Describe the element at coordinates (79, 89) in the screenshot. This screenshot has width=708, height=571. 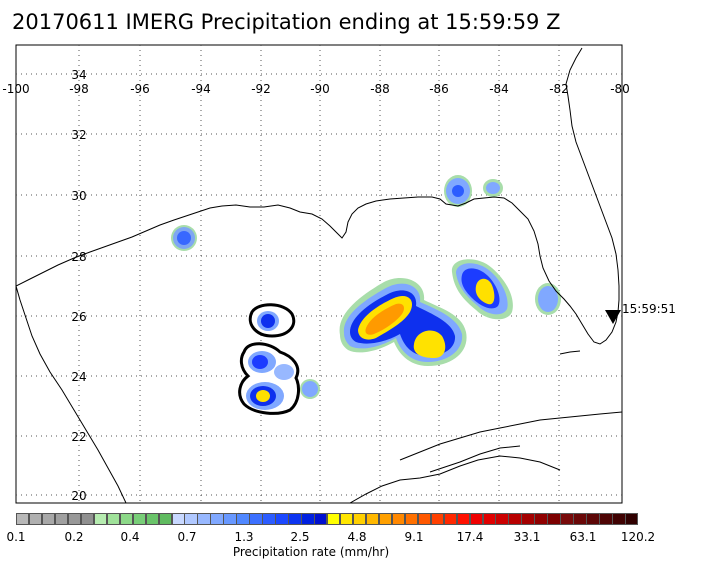
I see `lon-tick: -98` at that location.